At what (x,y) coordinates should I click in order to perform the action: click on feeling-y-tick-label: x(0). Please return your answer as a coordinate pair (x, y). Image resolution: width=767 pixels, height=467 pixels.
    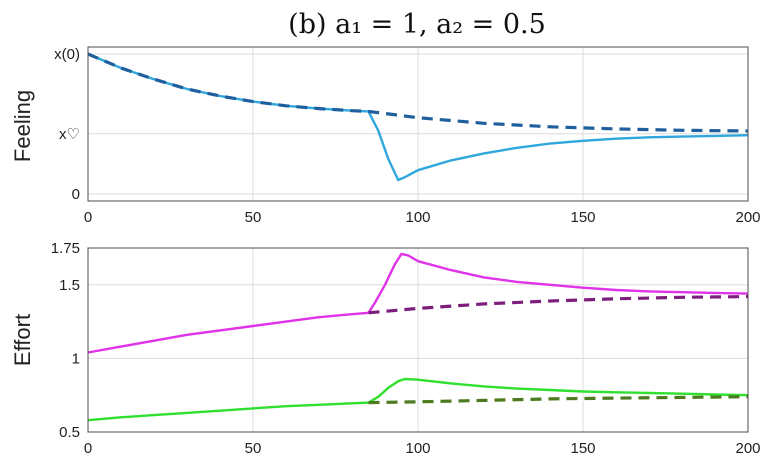
    Looking at the image, I should click on (67, 54).